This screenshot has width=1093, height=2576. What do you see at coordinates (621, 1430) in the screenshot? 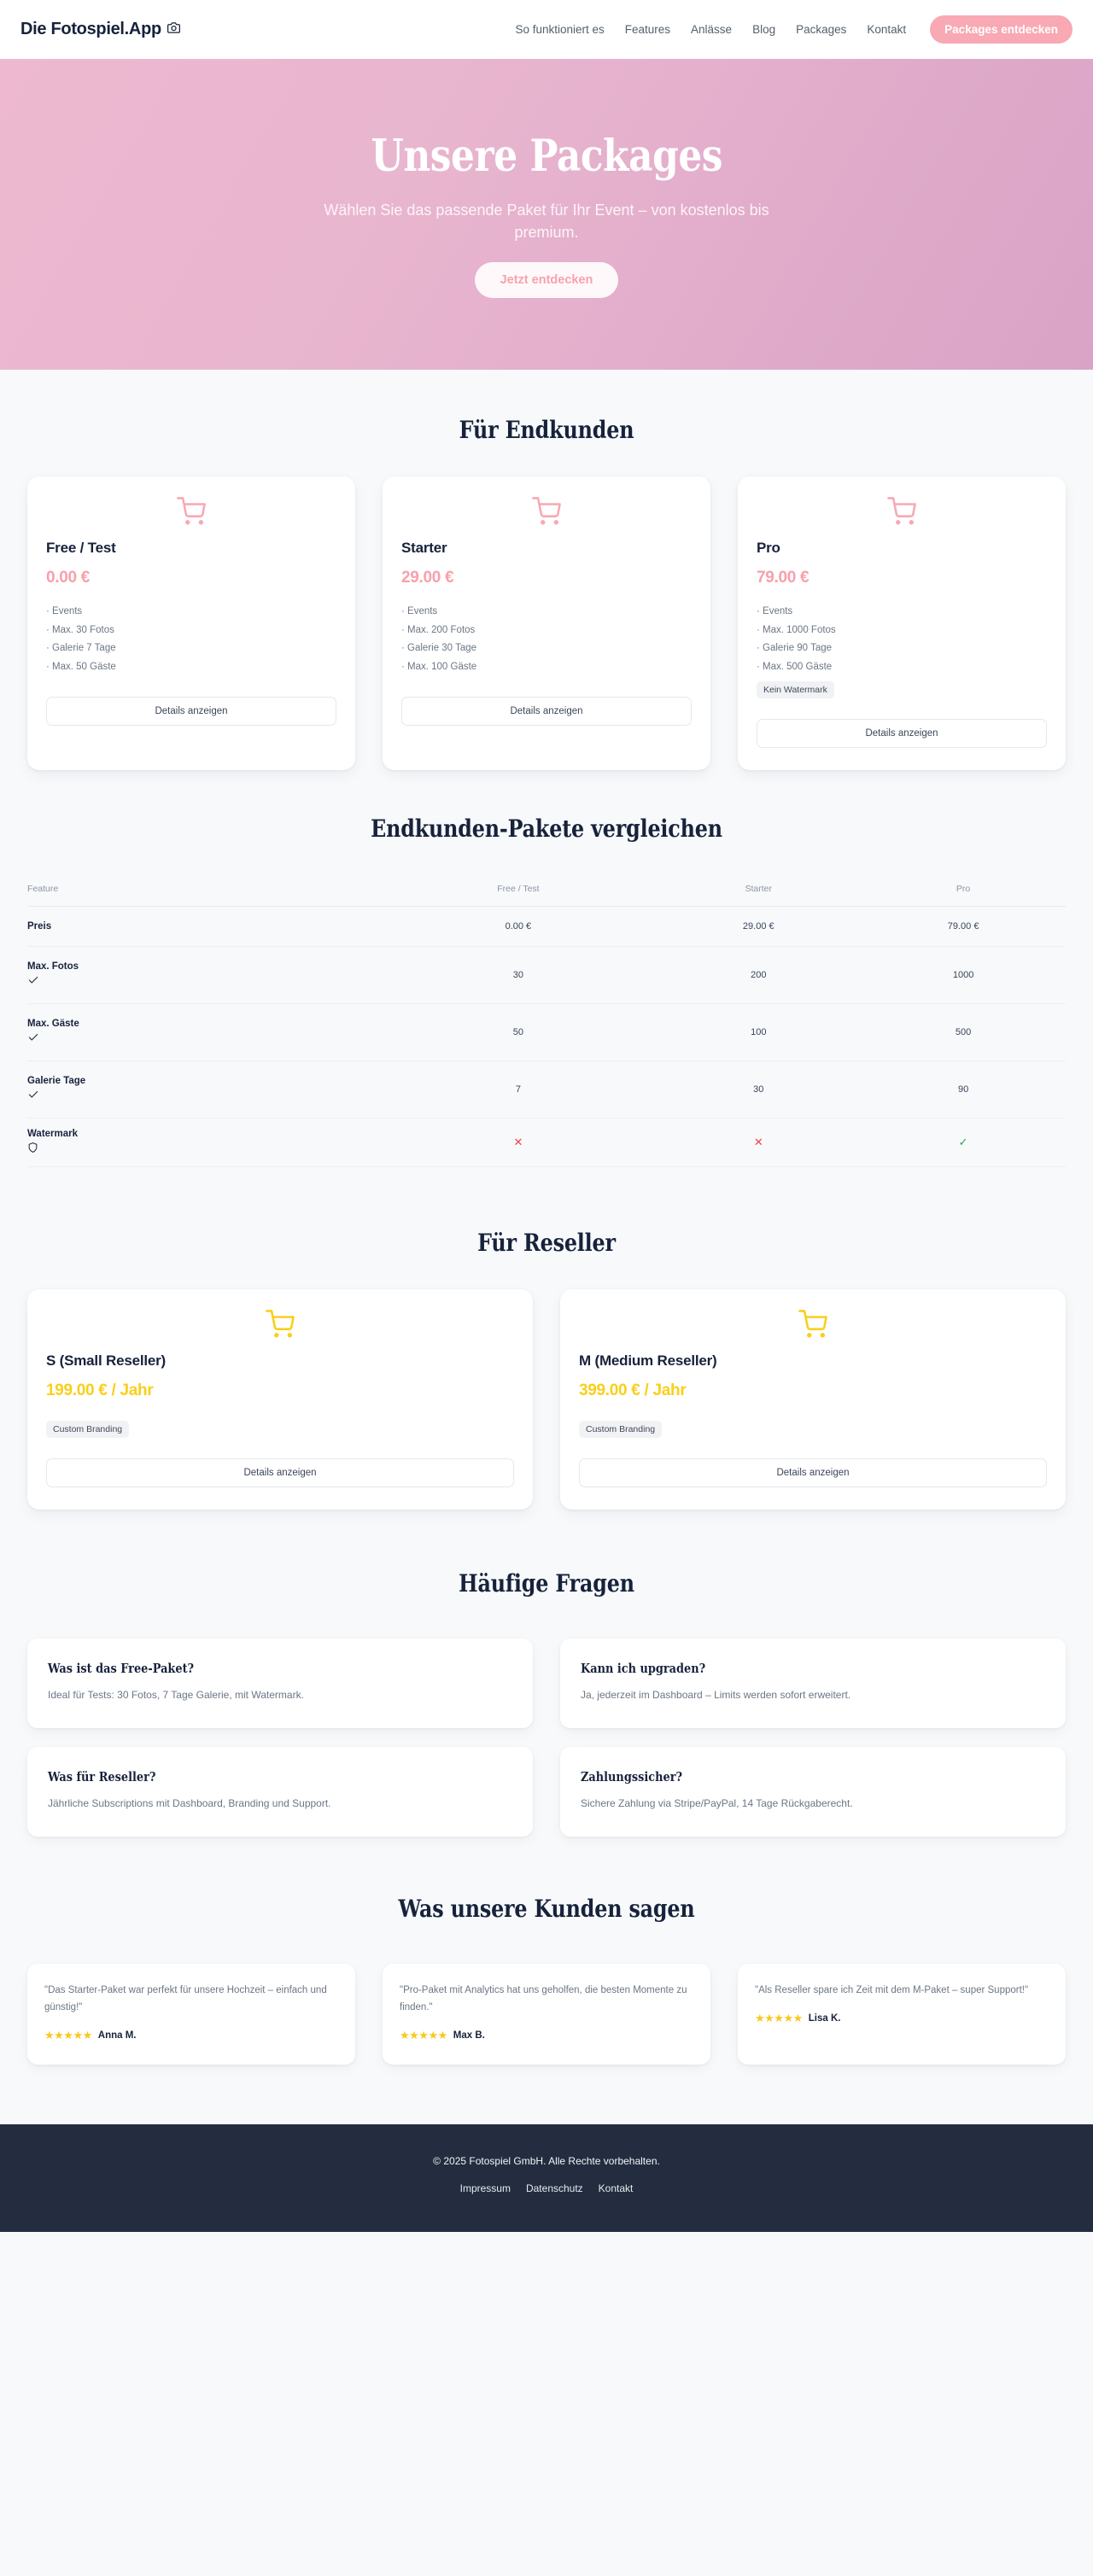
I see `status-badge: Custom Branding` at bounding box center [621, 1430].